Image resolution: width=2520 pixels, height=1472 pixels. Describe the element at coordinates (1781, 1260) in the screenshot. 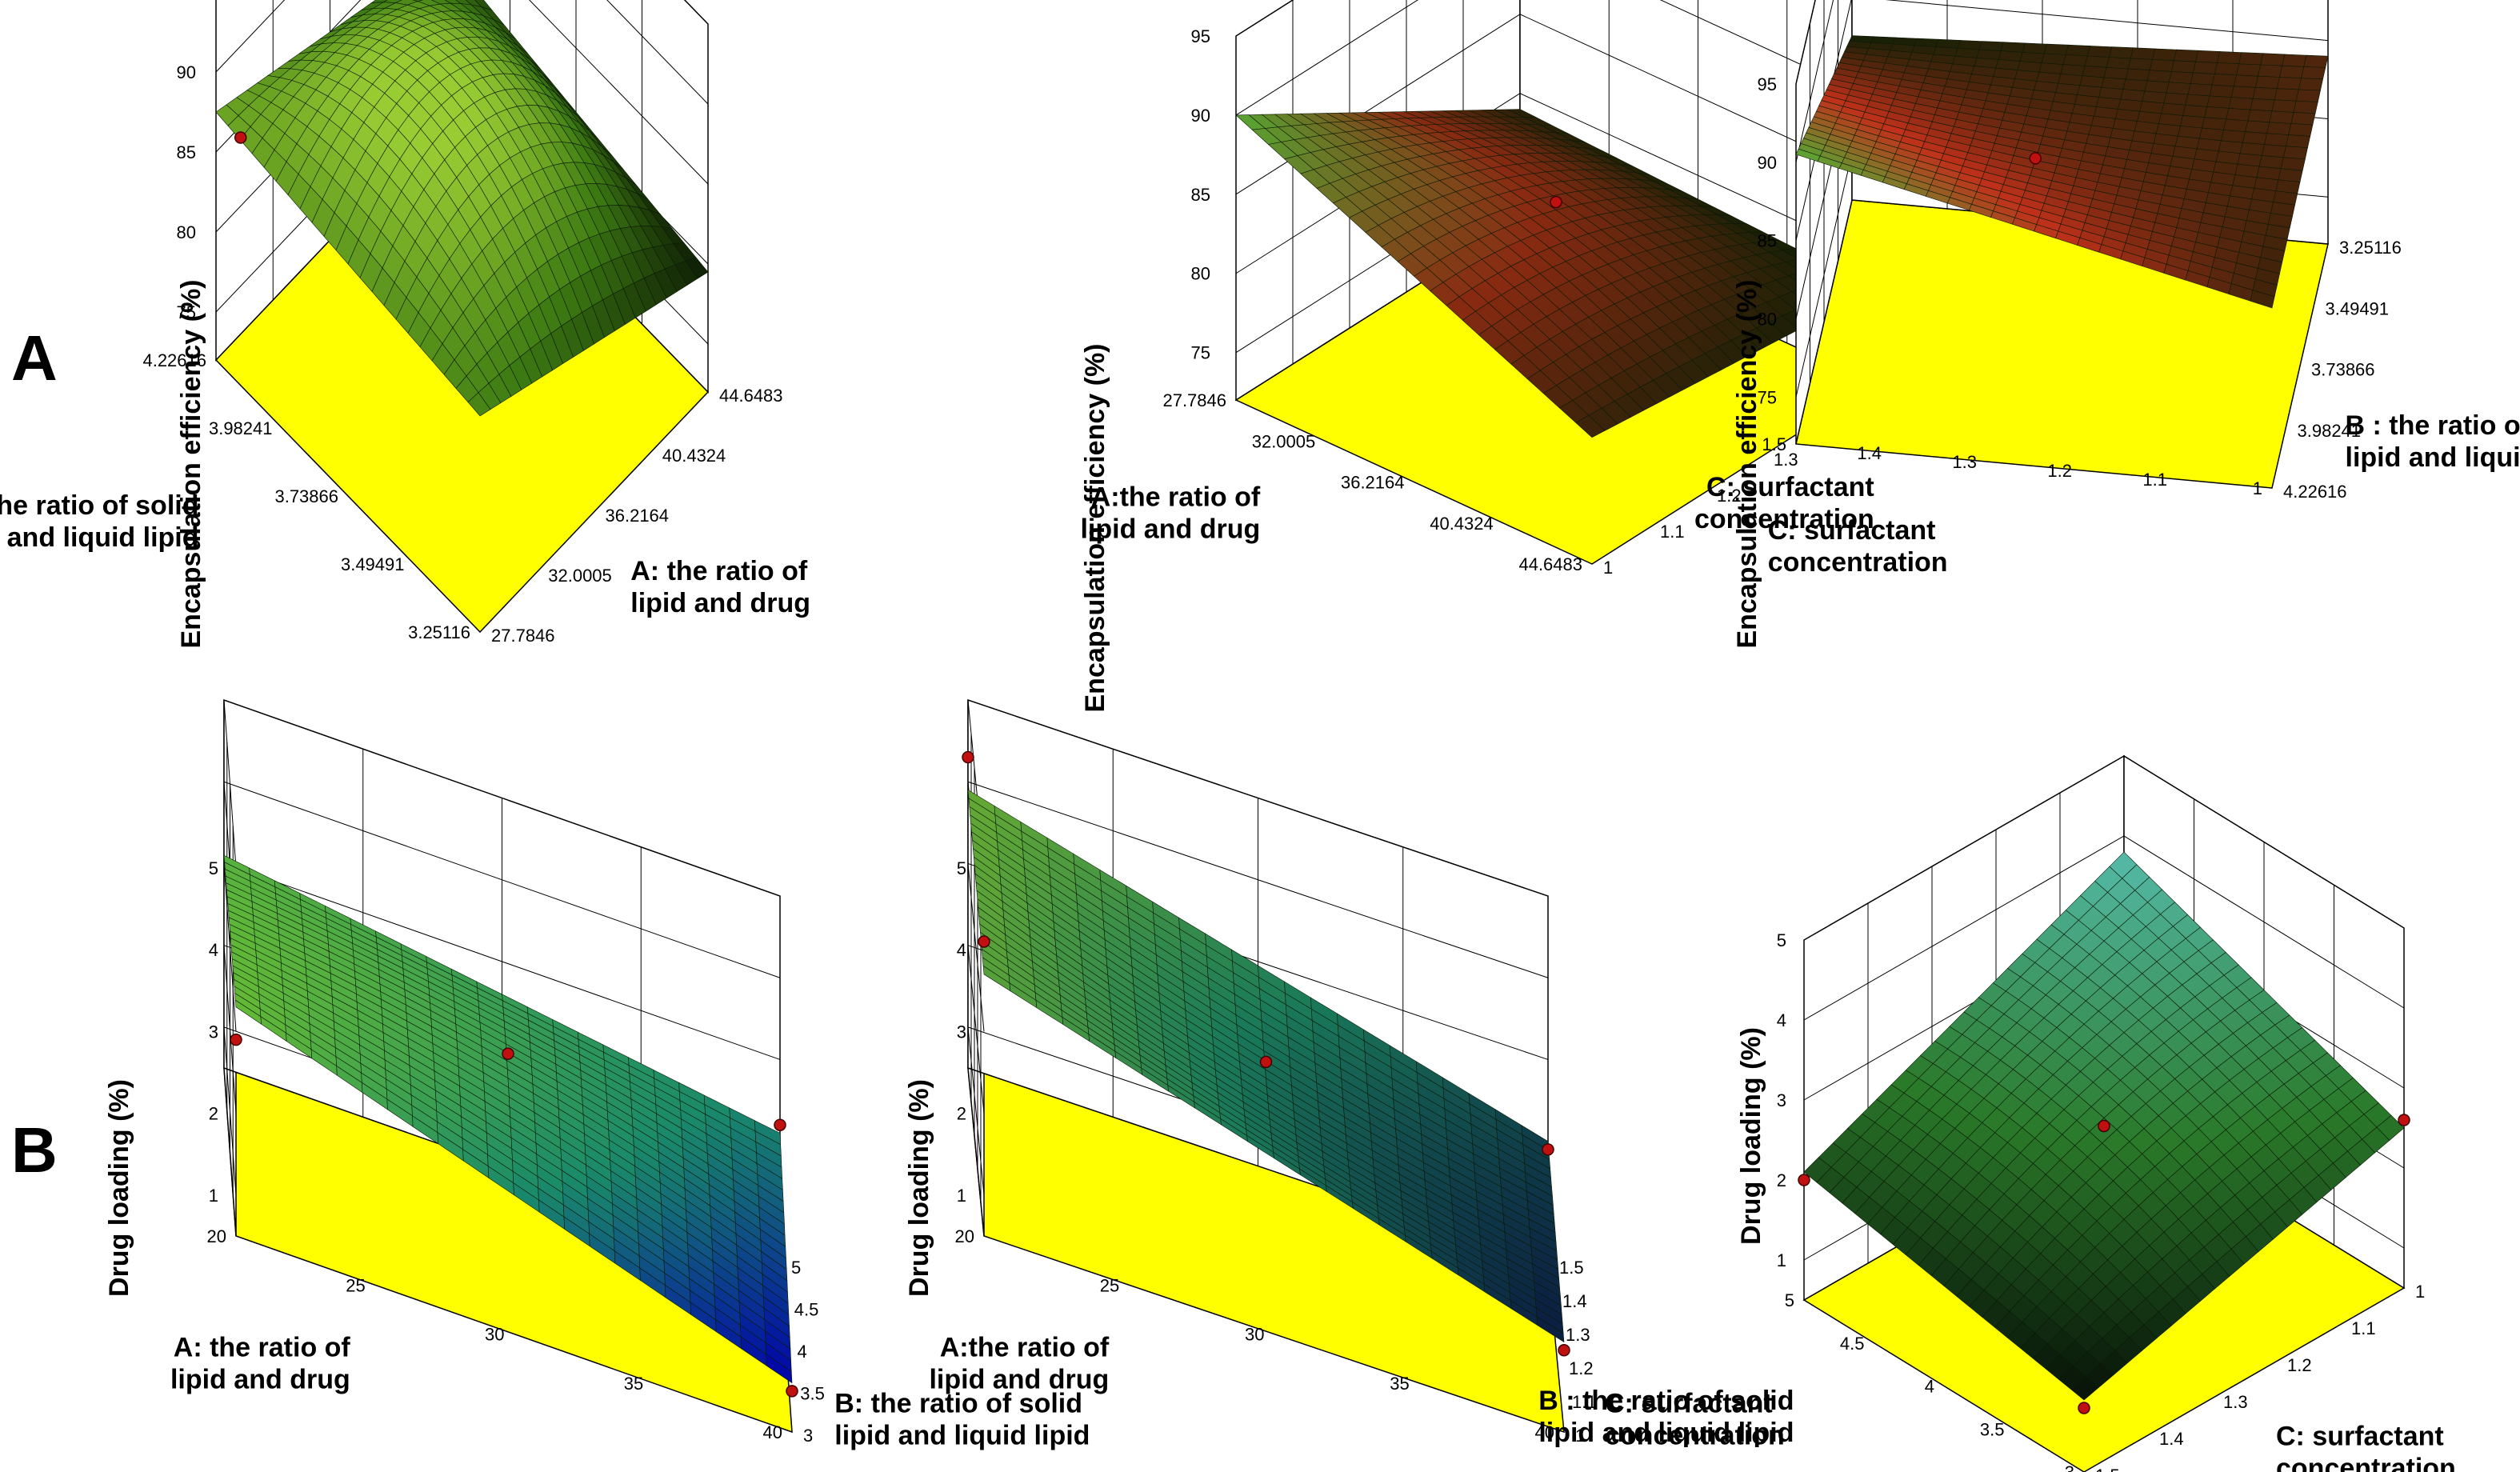

I see `z-axis-tick-label: 1` at that location.